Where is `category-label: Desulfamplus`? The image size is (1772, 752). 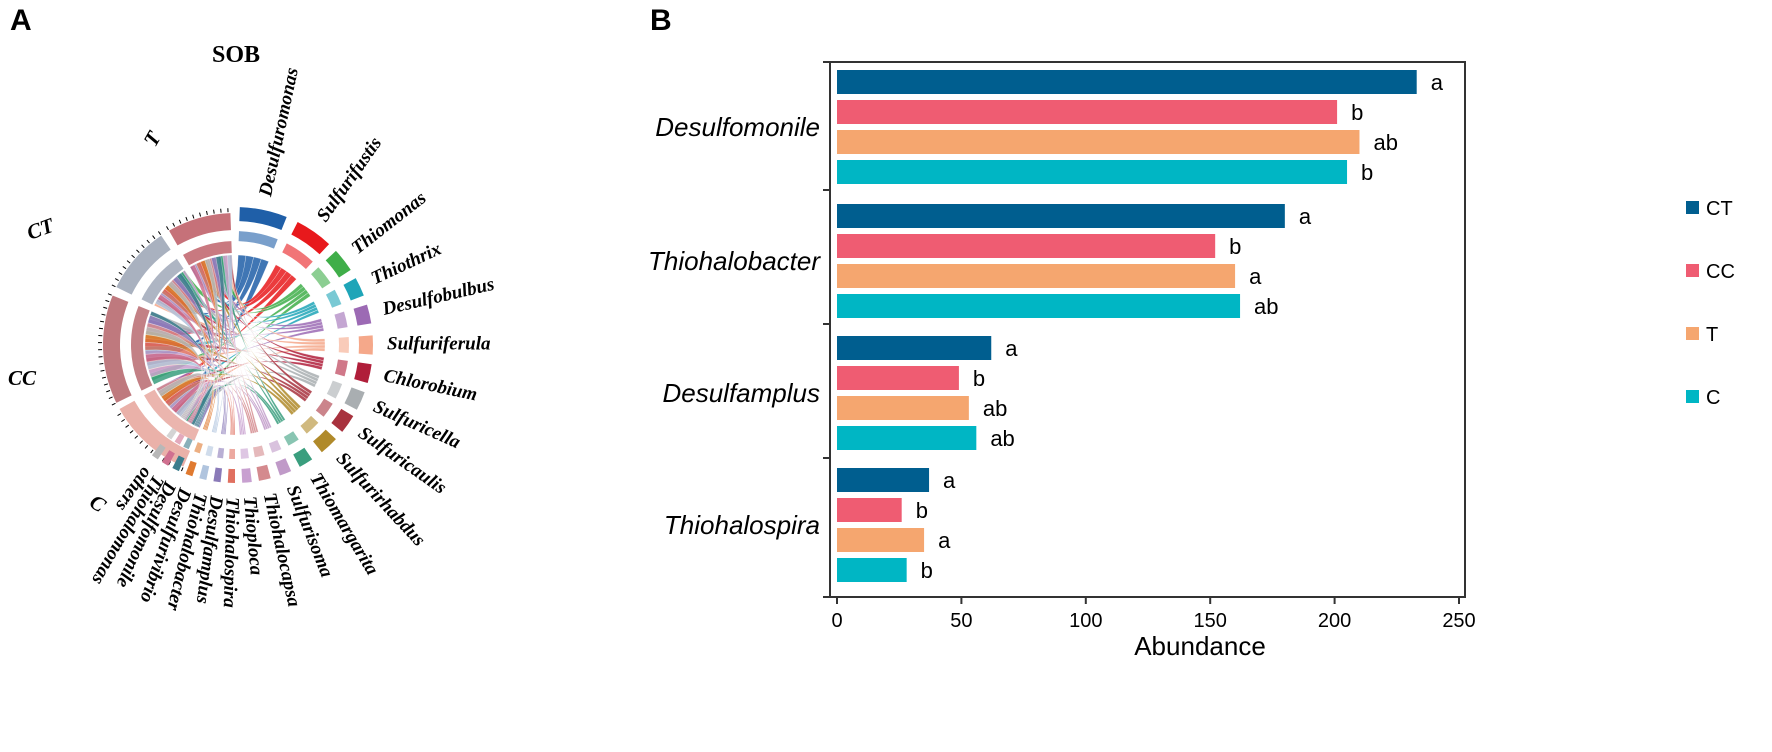
category-label: Desulfamplus is located at coordinates (741, 393).